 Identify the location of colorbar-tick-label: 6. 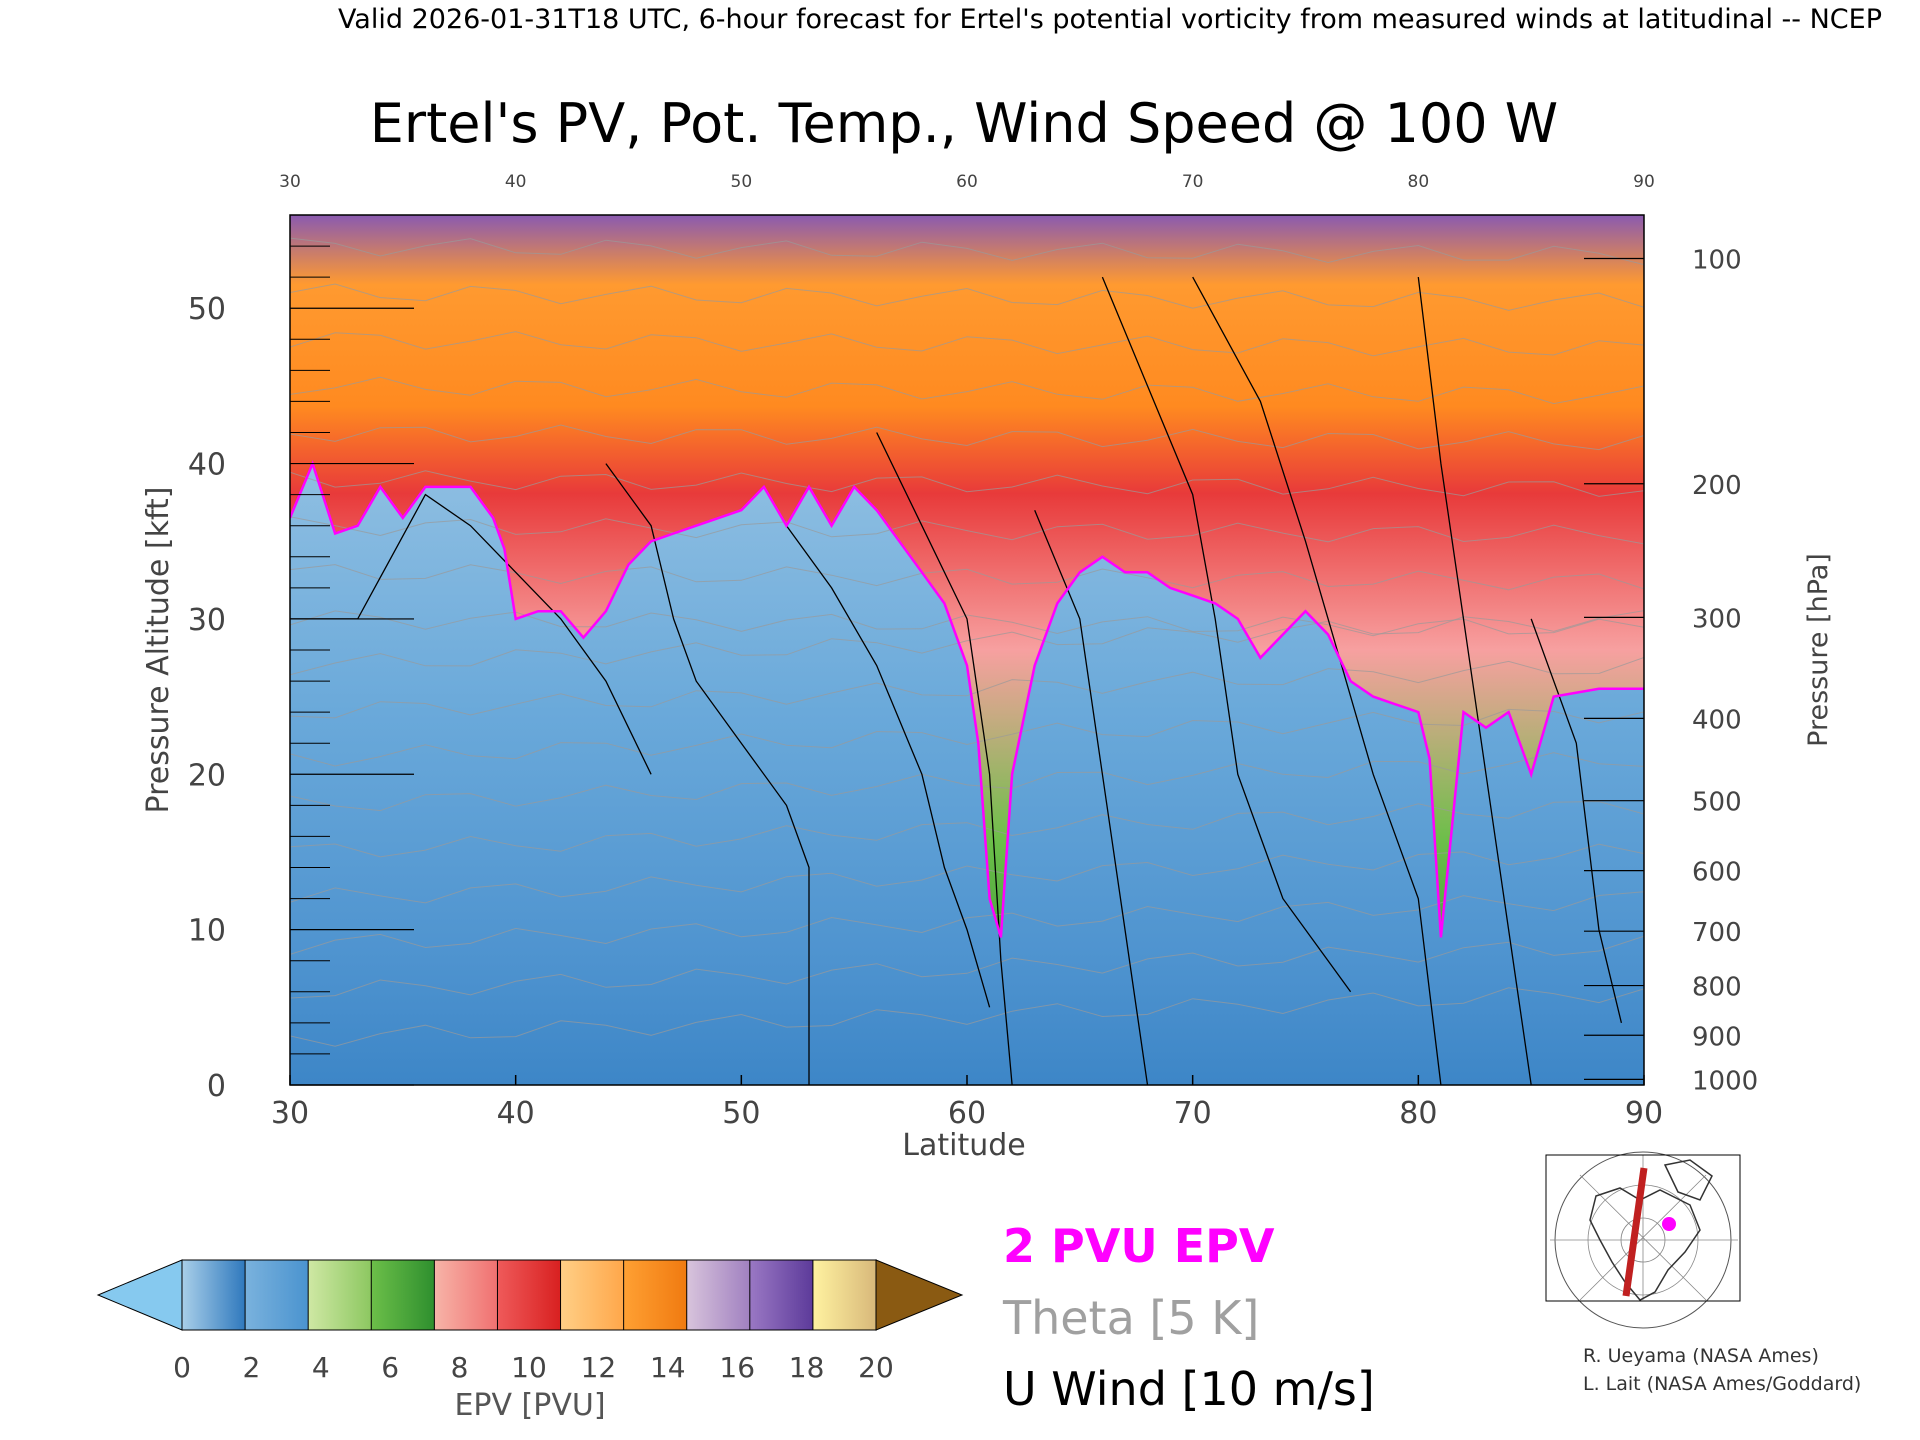
(390, 1367).